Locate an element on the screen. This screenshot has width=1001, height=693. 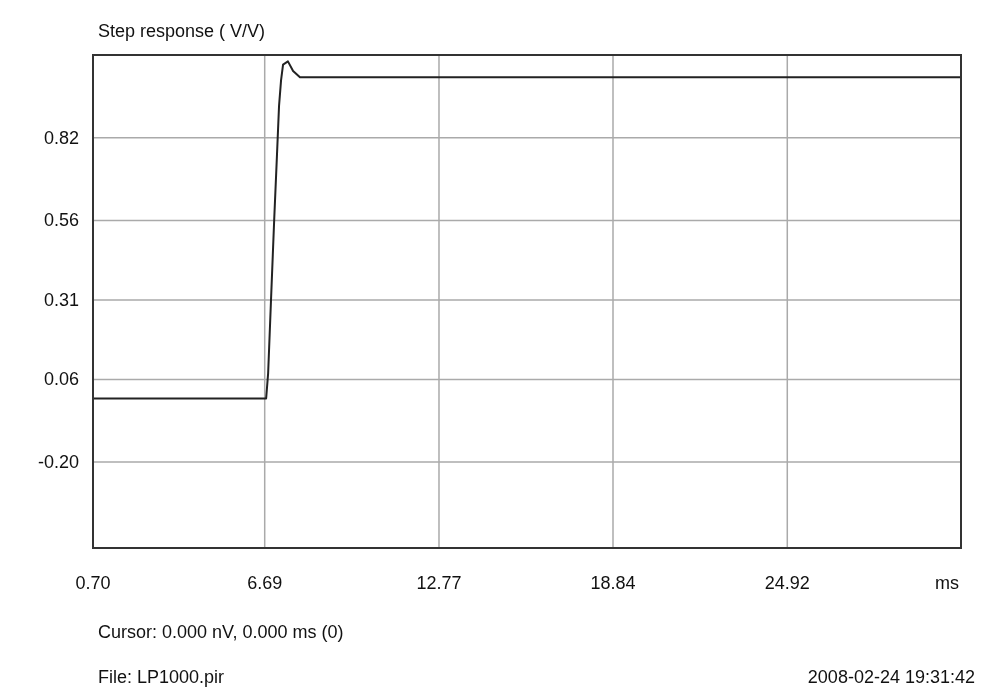
text: File: LP1000.pir is located at coordinates (161, 677).